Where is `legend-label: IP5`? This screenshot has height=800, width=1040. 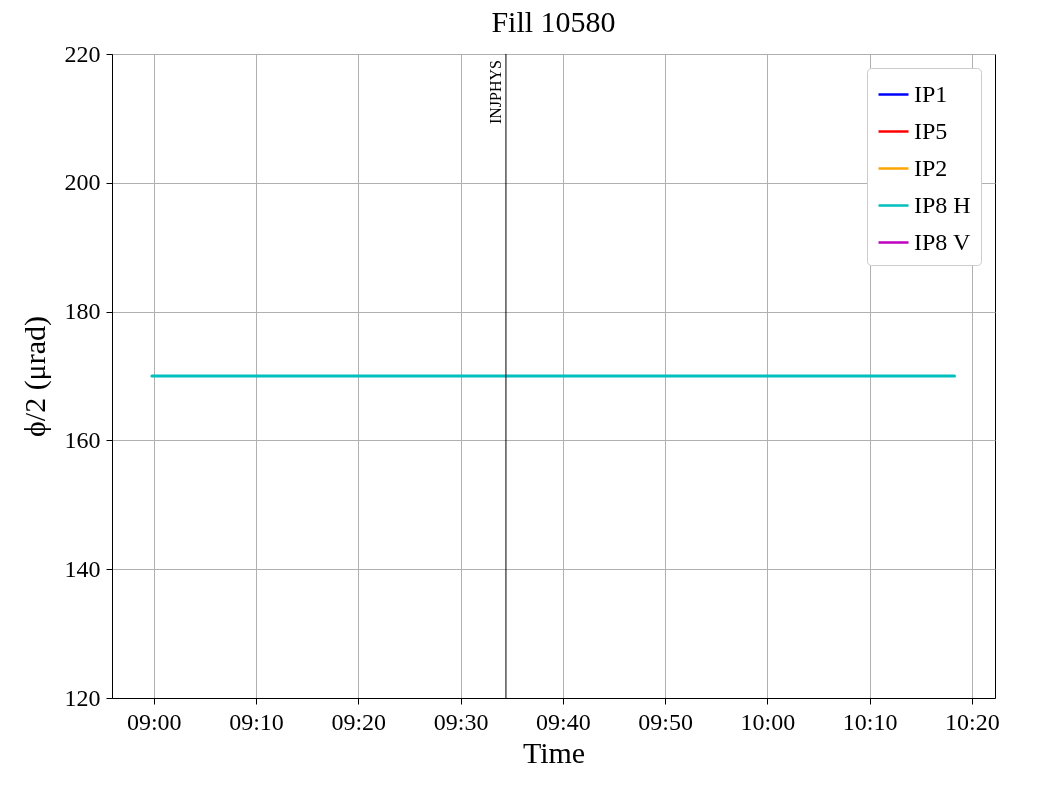
legend-label: IP5 is located at coordinates (931, 130).